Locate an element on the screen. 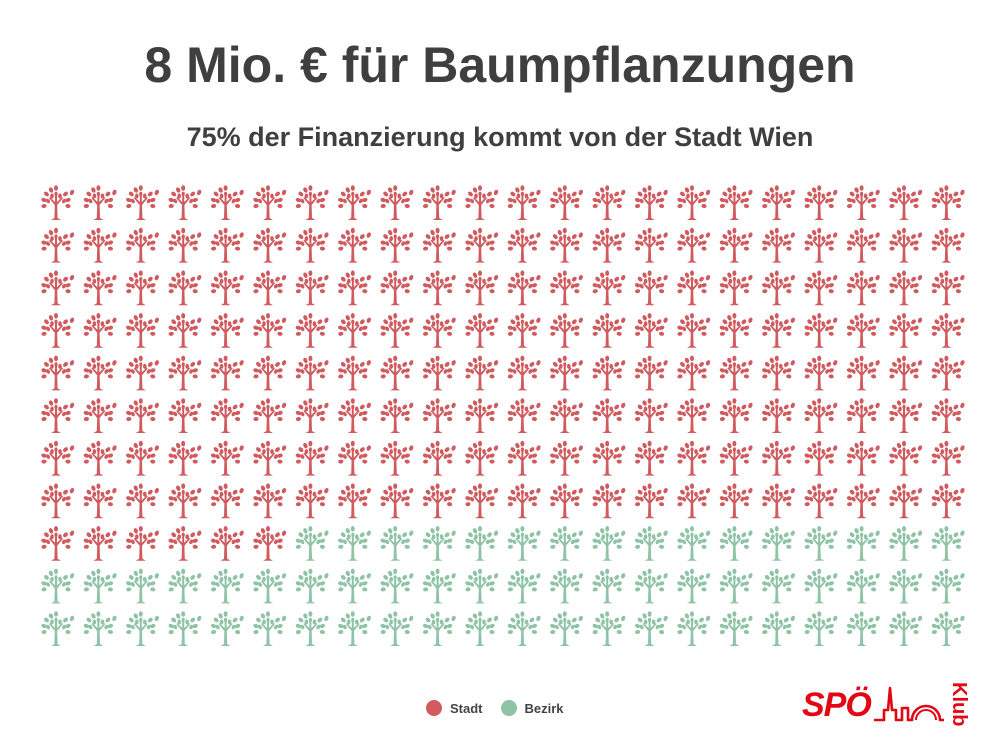 This screenshot has height=756, width=1000. vienna-skyline-icon is located at coordinates (909, 704).